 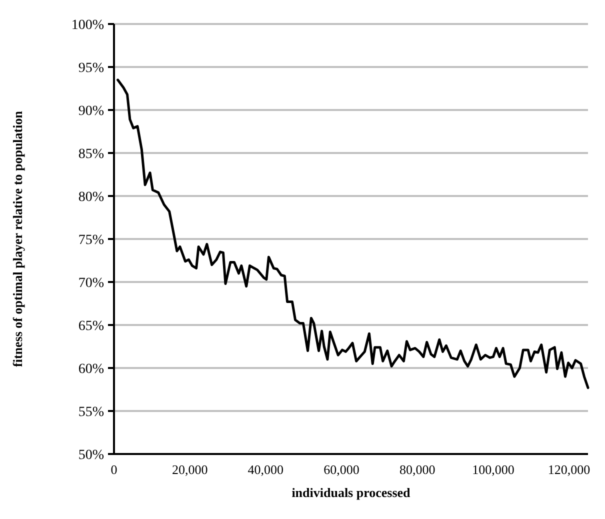 I want to click on y-tick-label: 75%, so click(x=91, y=240).